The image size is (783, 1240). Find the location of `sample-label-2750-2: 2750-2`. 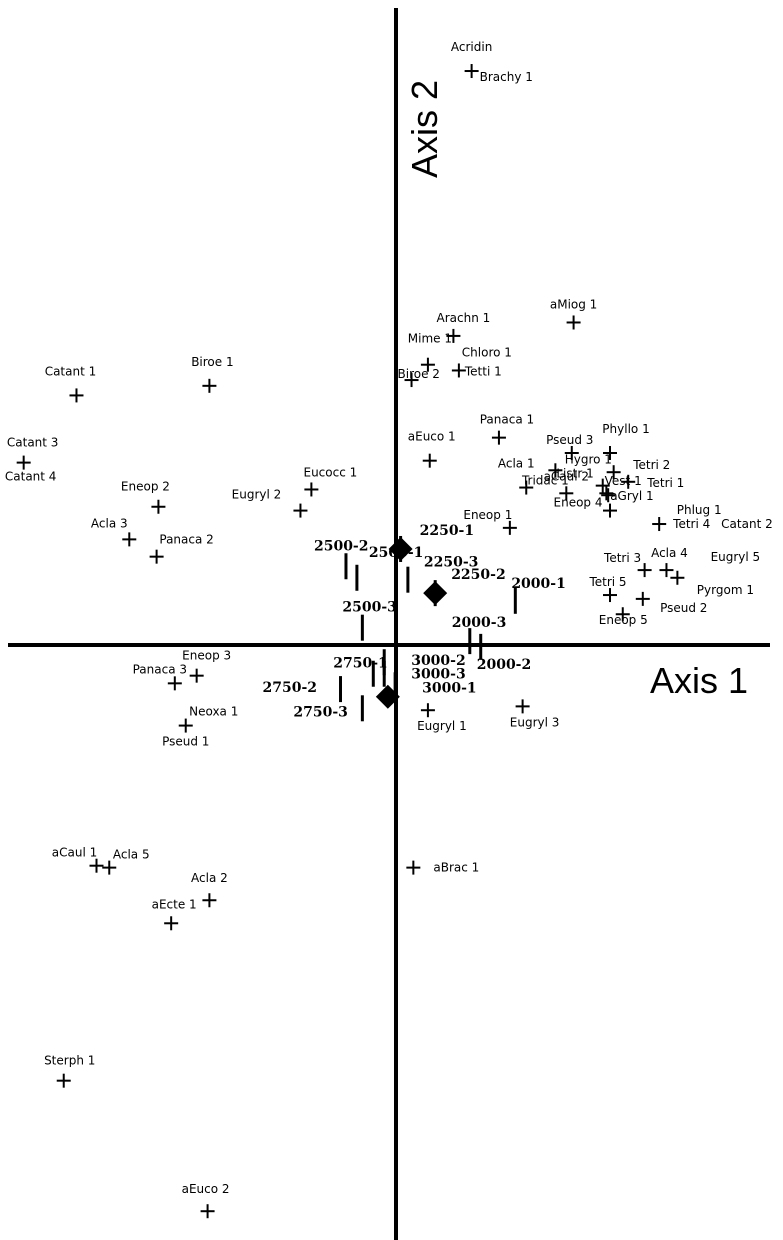

sample-label-2750-2: 2750-2 is located at coordinates (290, 688).